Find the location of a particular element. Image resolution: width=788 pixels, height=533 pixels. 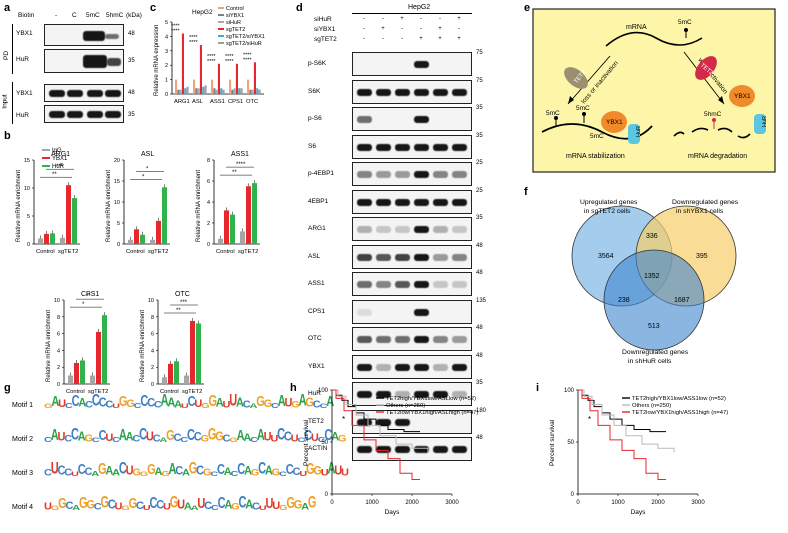

stabilization-label: mRNA stabilization is located at coordinates (595, 156).